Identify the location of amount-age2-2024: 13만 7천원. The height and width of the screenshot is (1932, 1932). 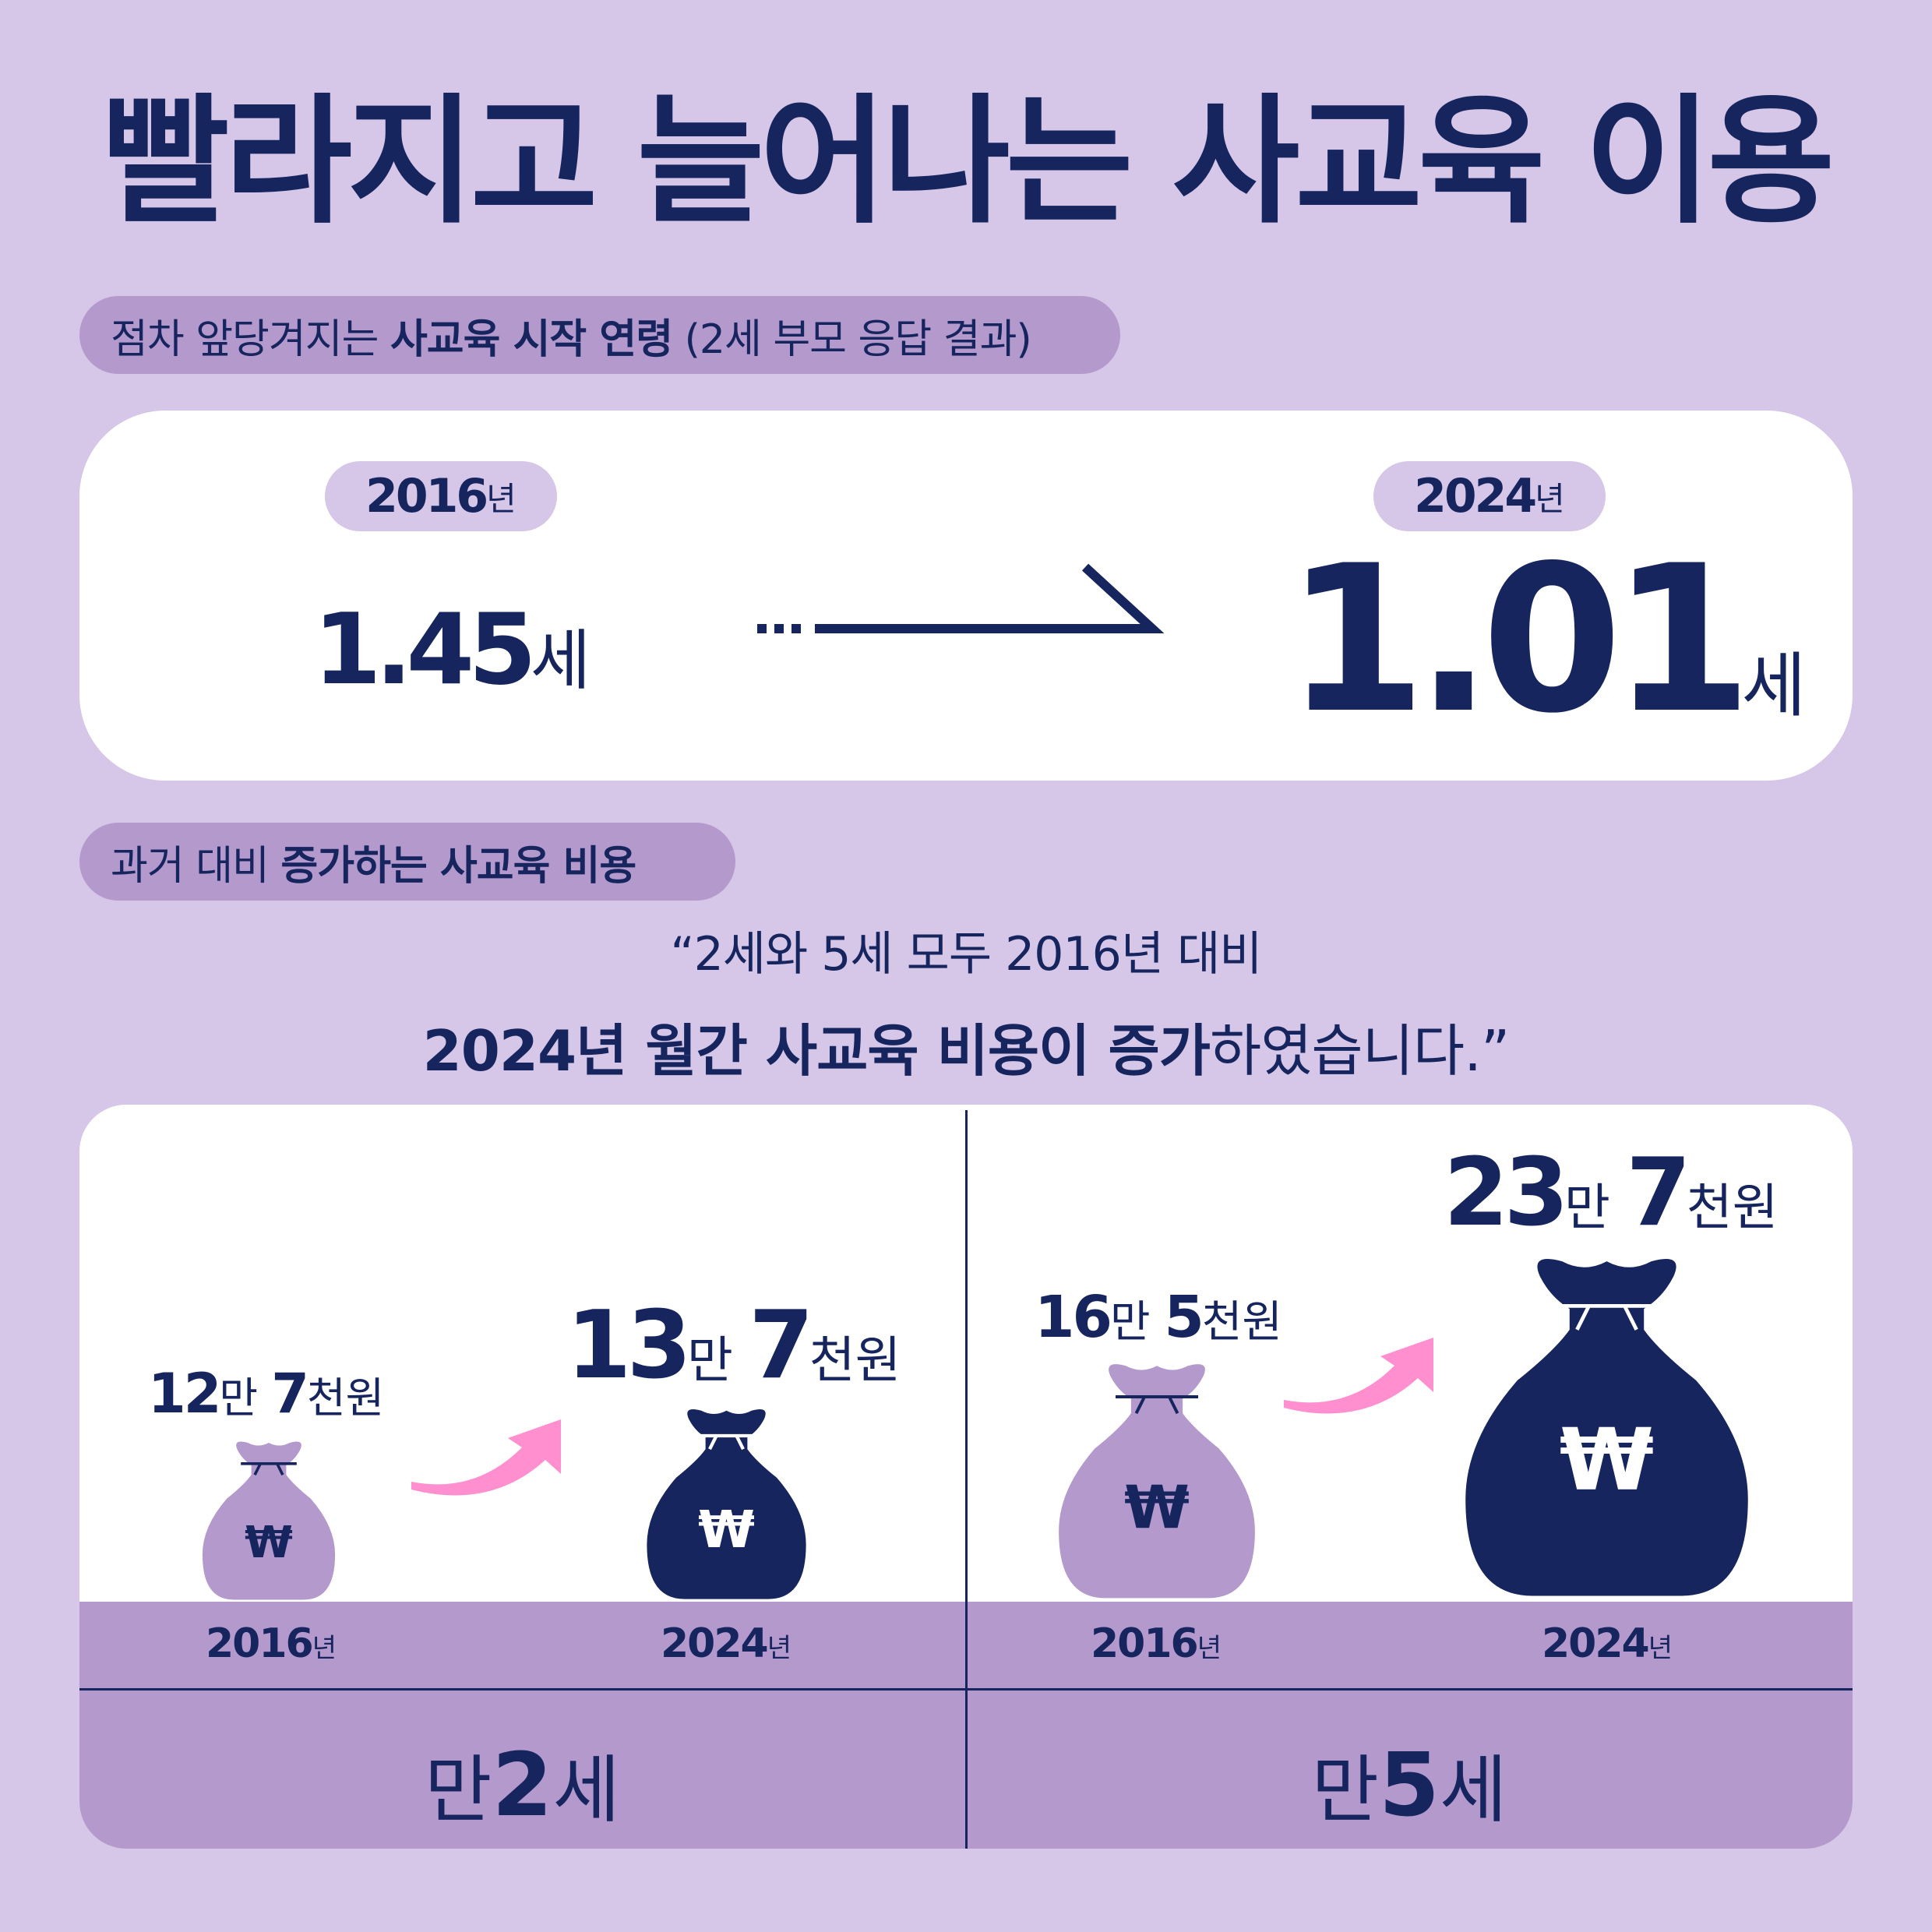
(733, 1346).